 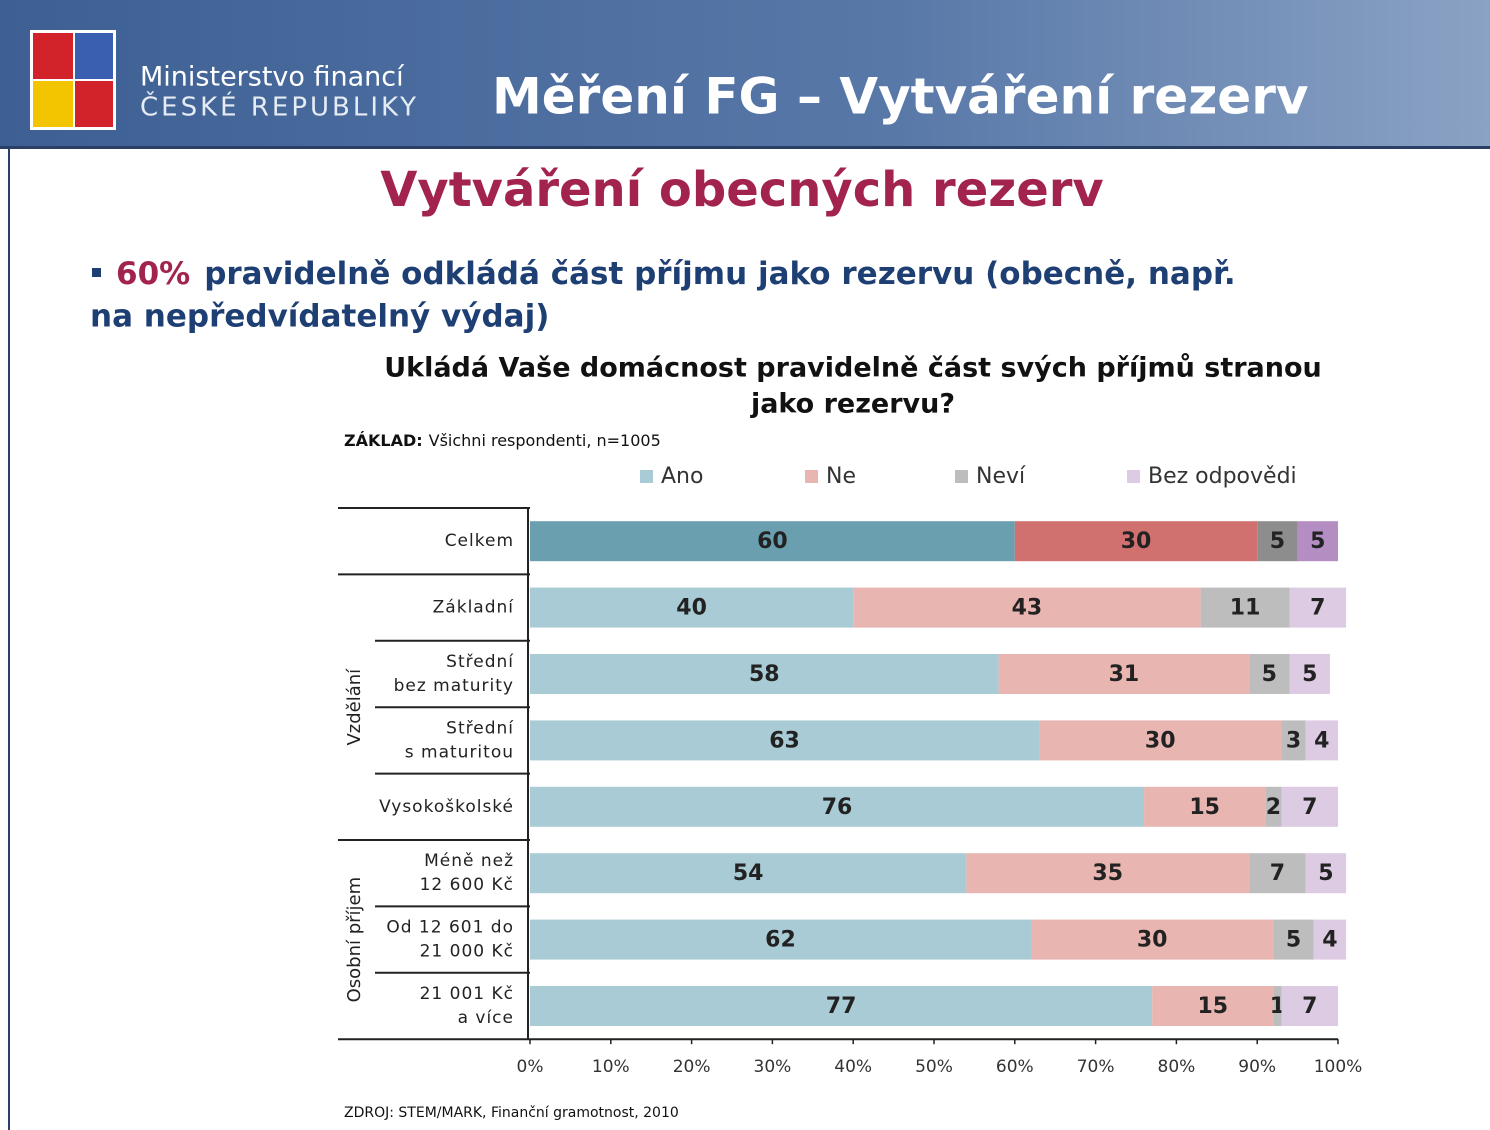 I want to click on legend-label: Bez odpovědi, so click(x=1222, y=476).